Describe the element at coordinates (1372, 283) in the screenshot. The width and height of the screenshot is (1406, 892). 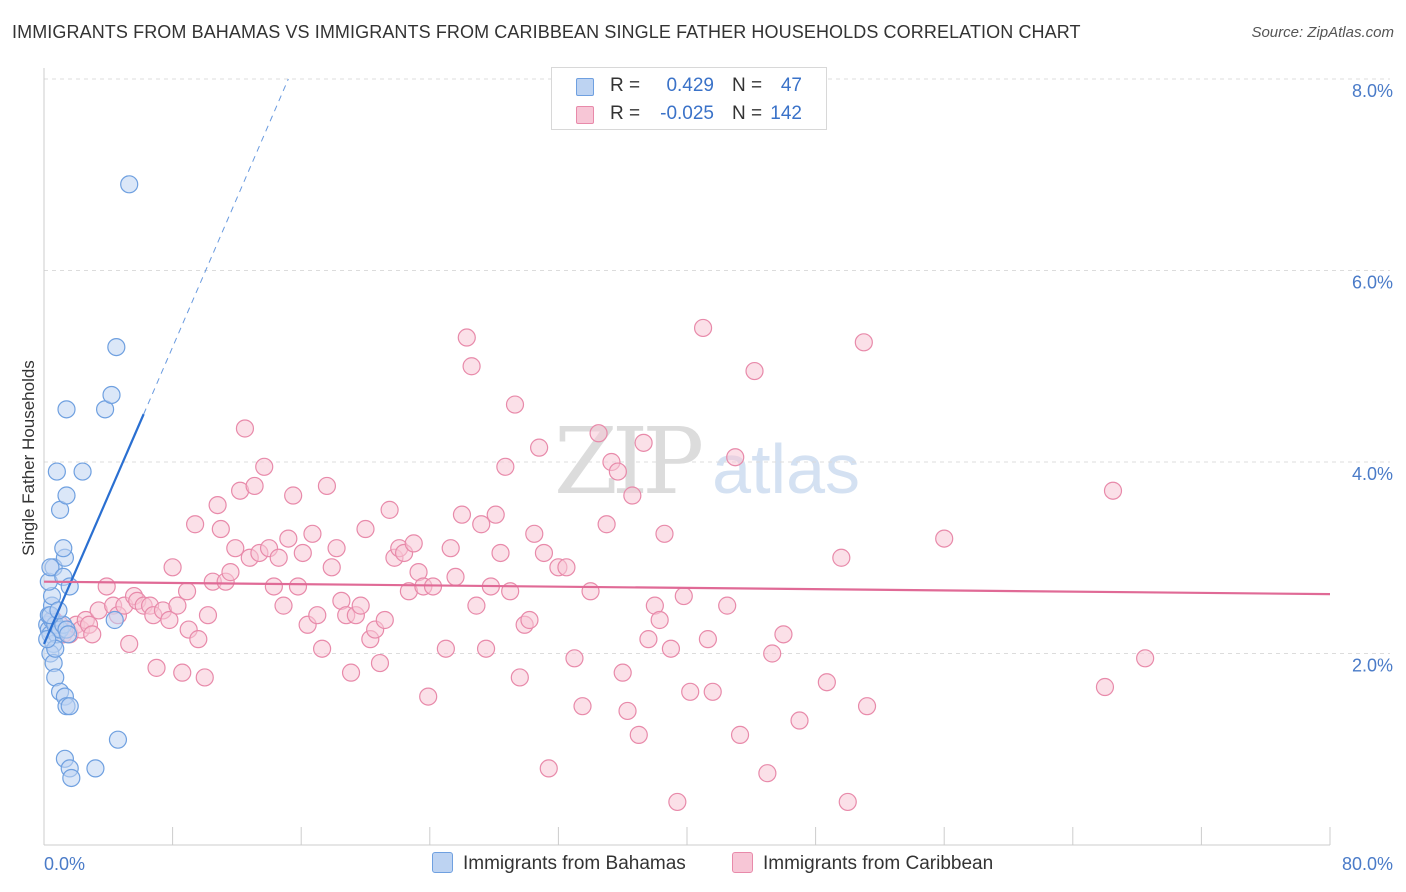
I see `y-tick-label: 6.0%` at that location.